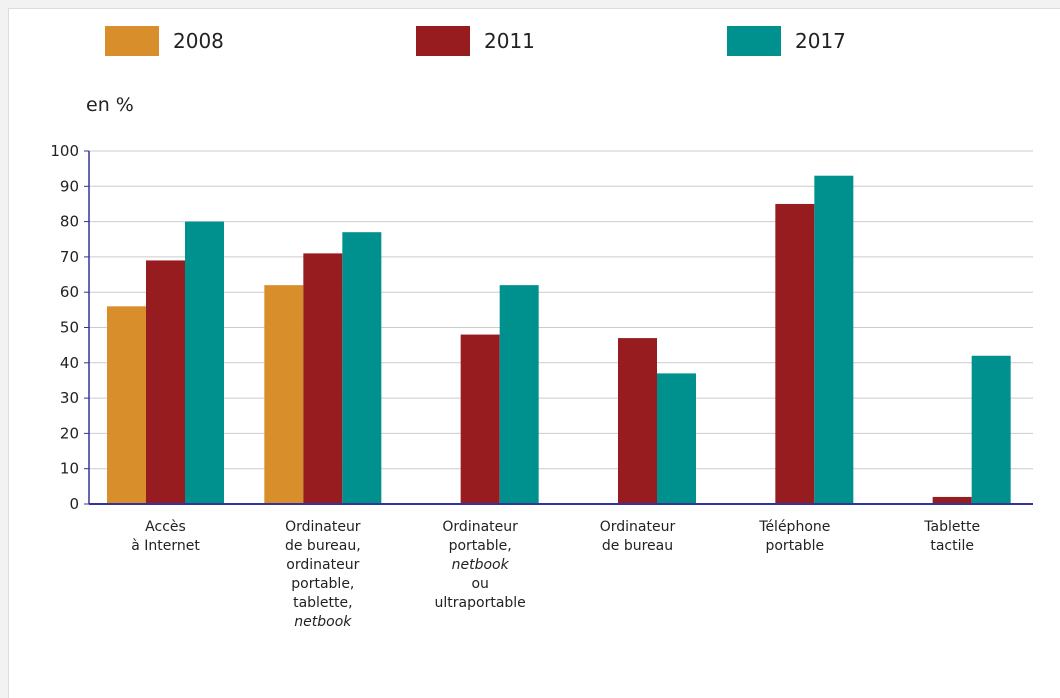 The width and height of the screenshot is (1060, 698). I want to click on legend-item-2011: 2011, so click(475, 41).